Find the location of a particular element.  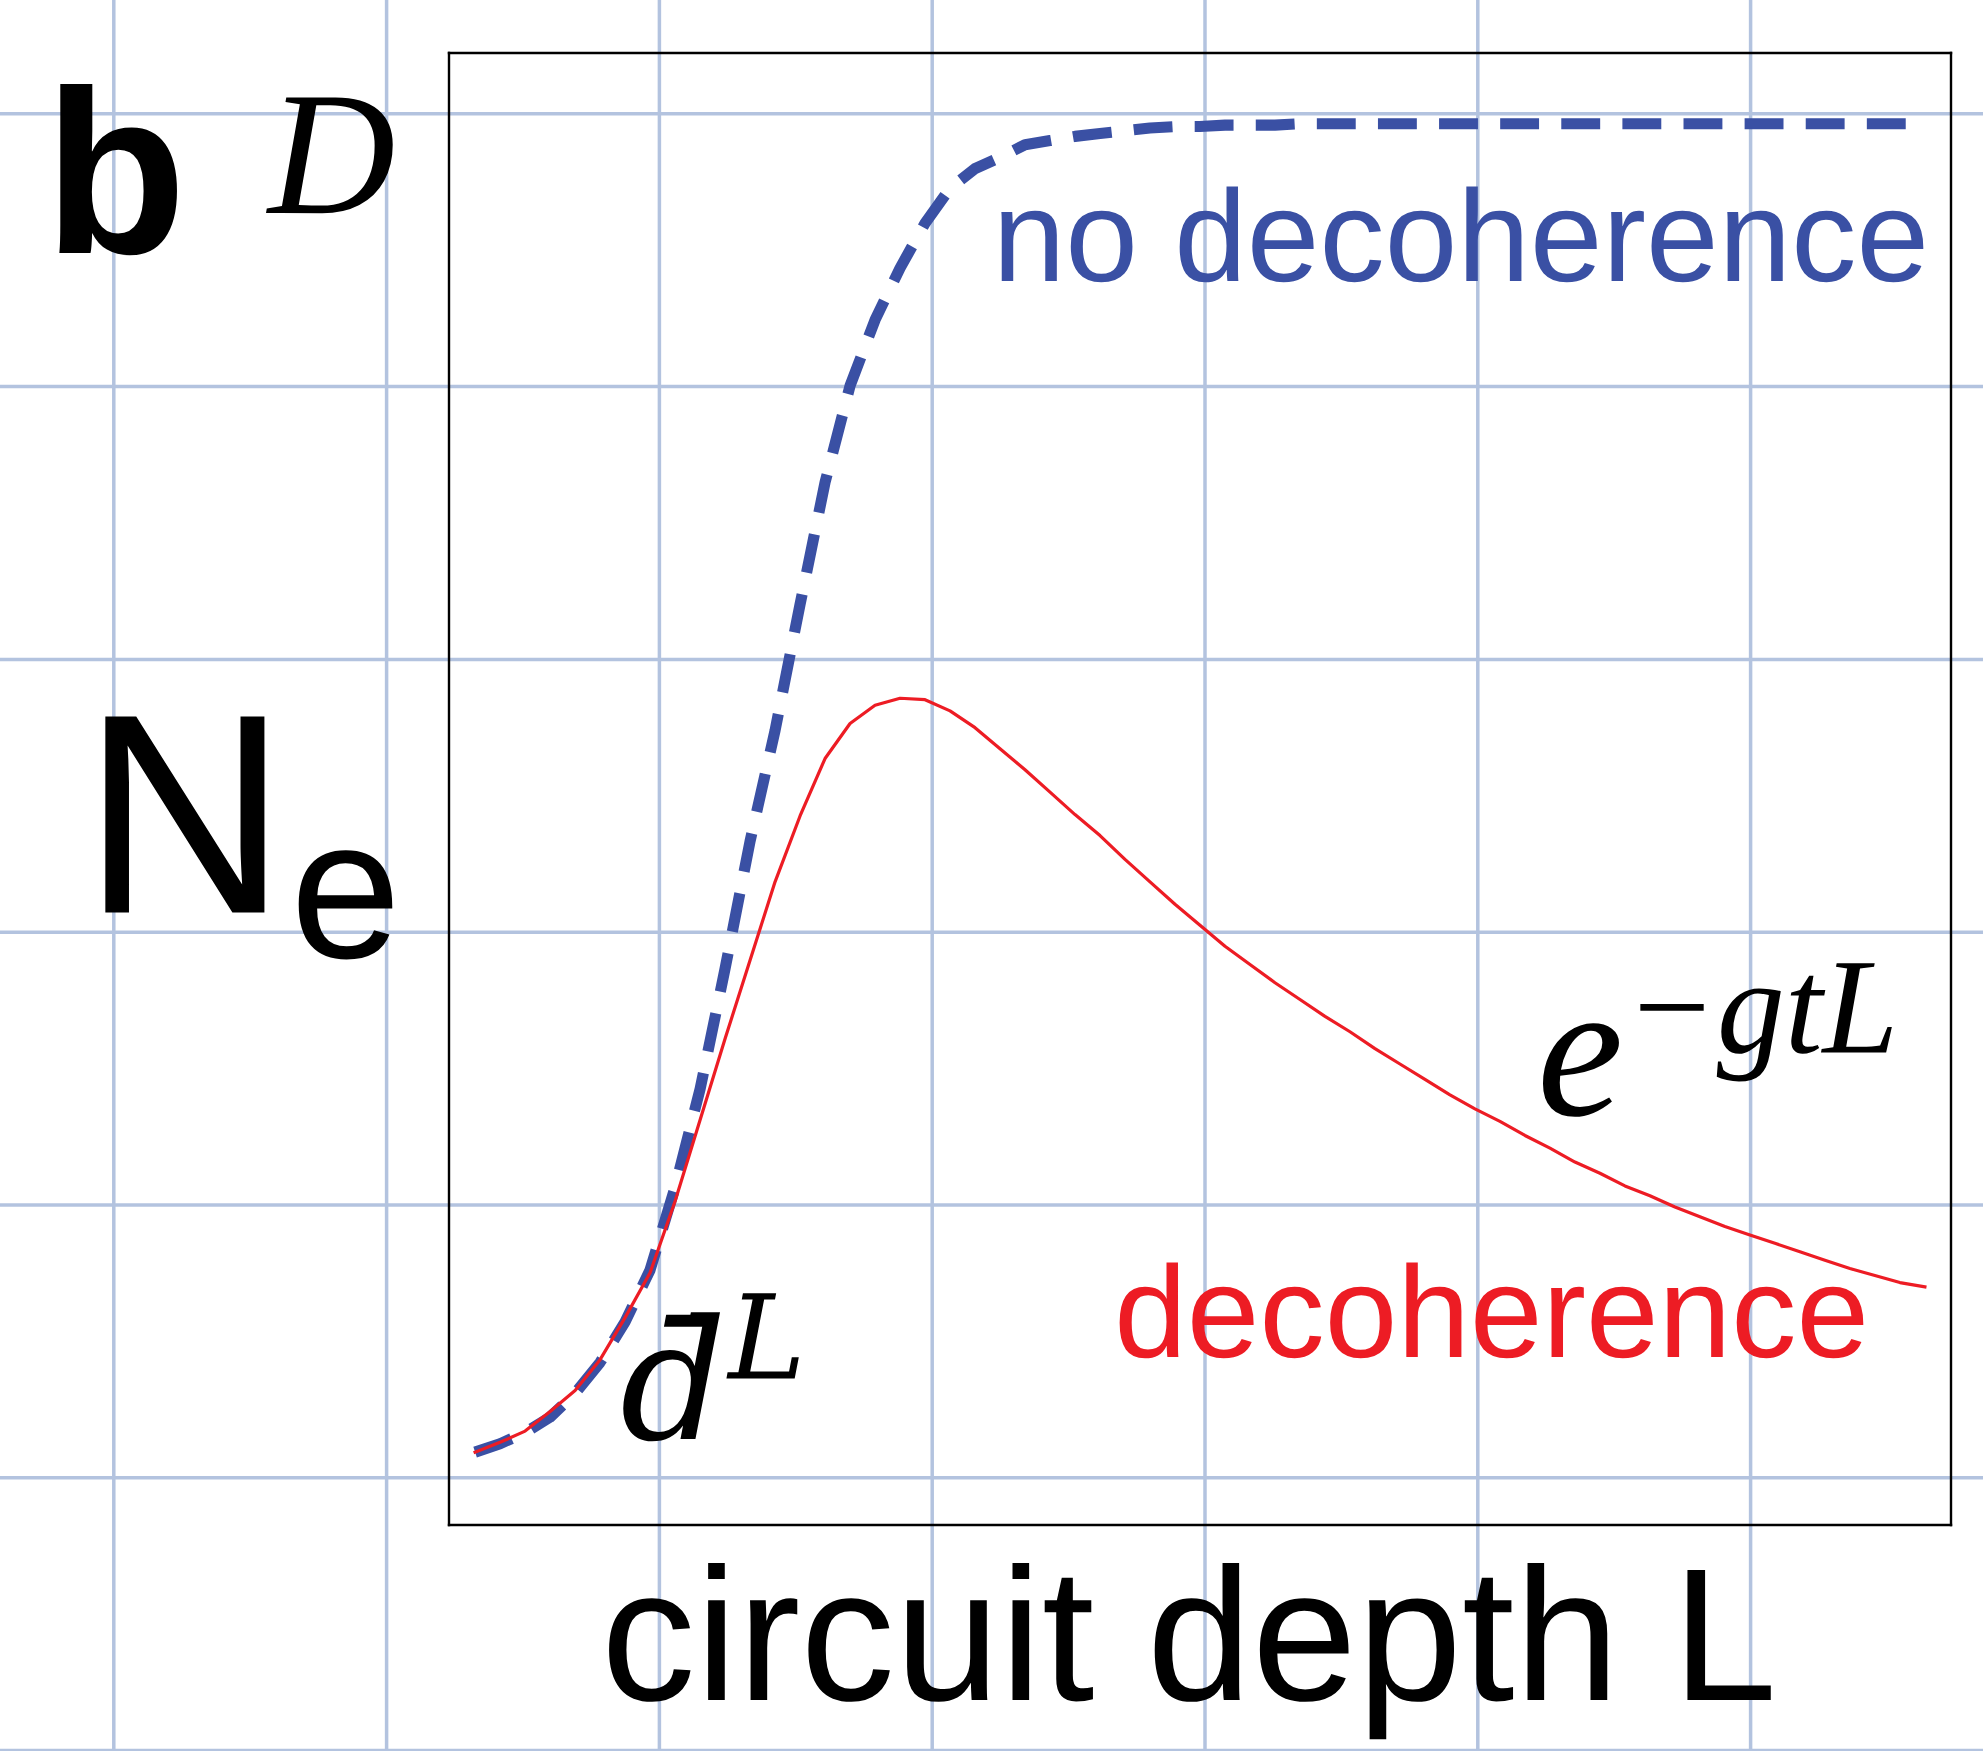

series-label: no decoherence is located at coordinates (1462, 234).